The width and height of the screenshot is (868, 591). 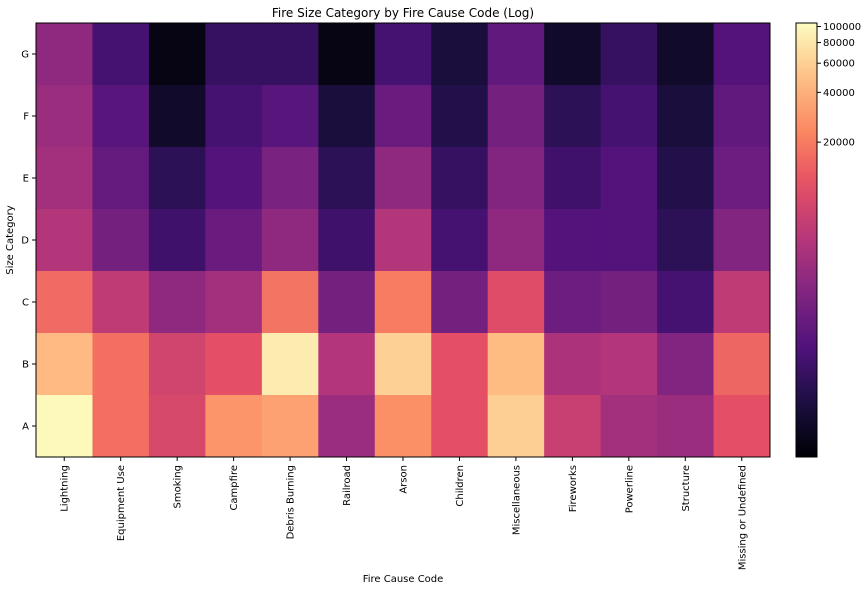 What do you see at coordinates (686, 488) in the screenshot?
I see `x-tick-label: Structure` at bounding box center [686, 488].